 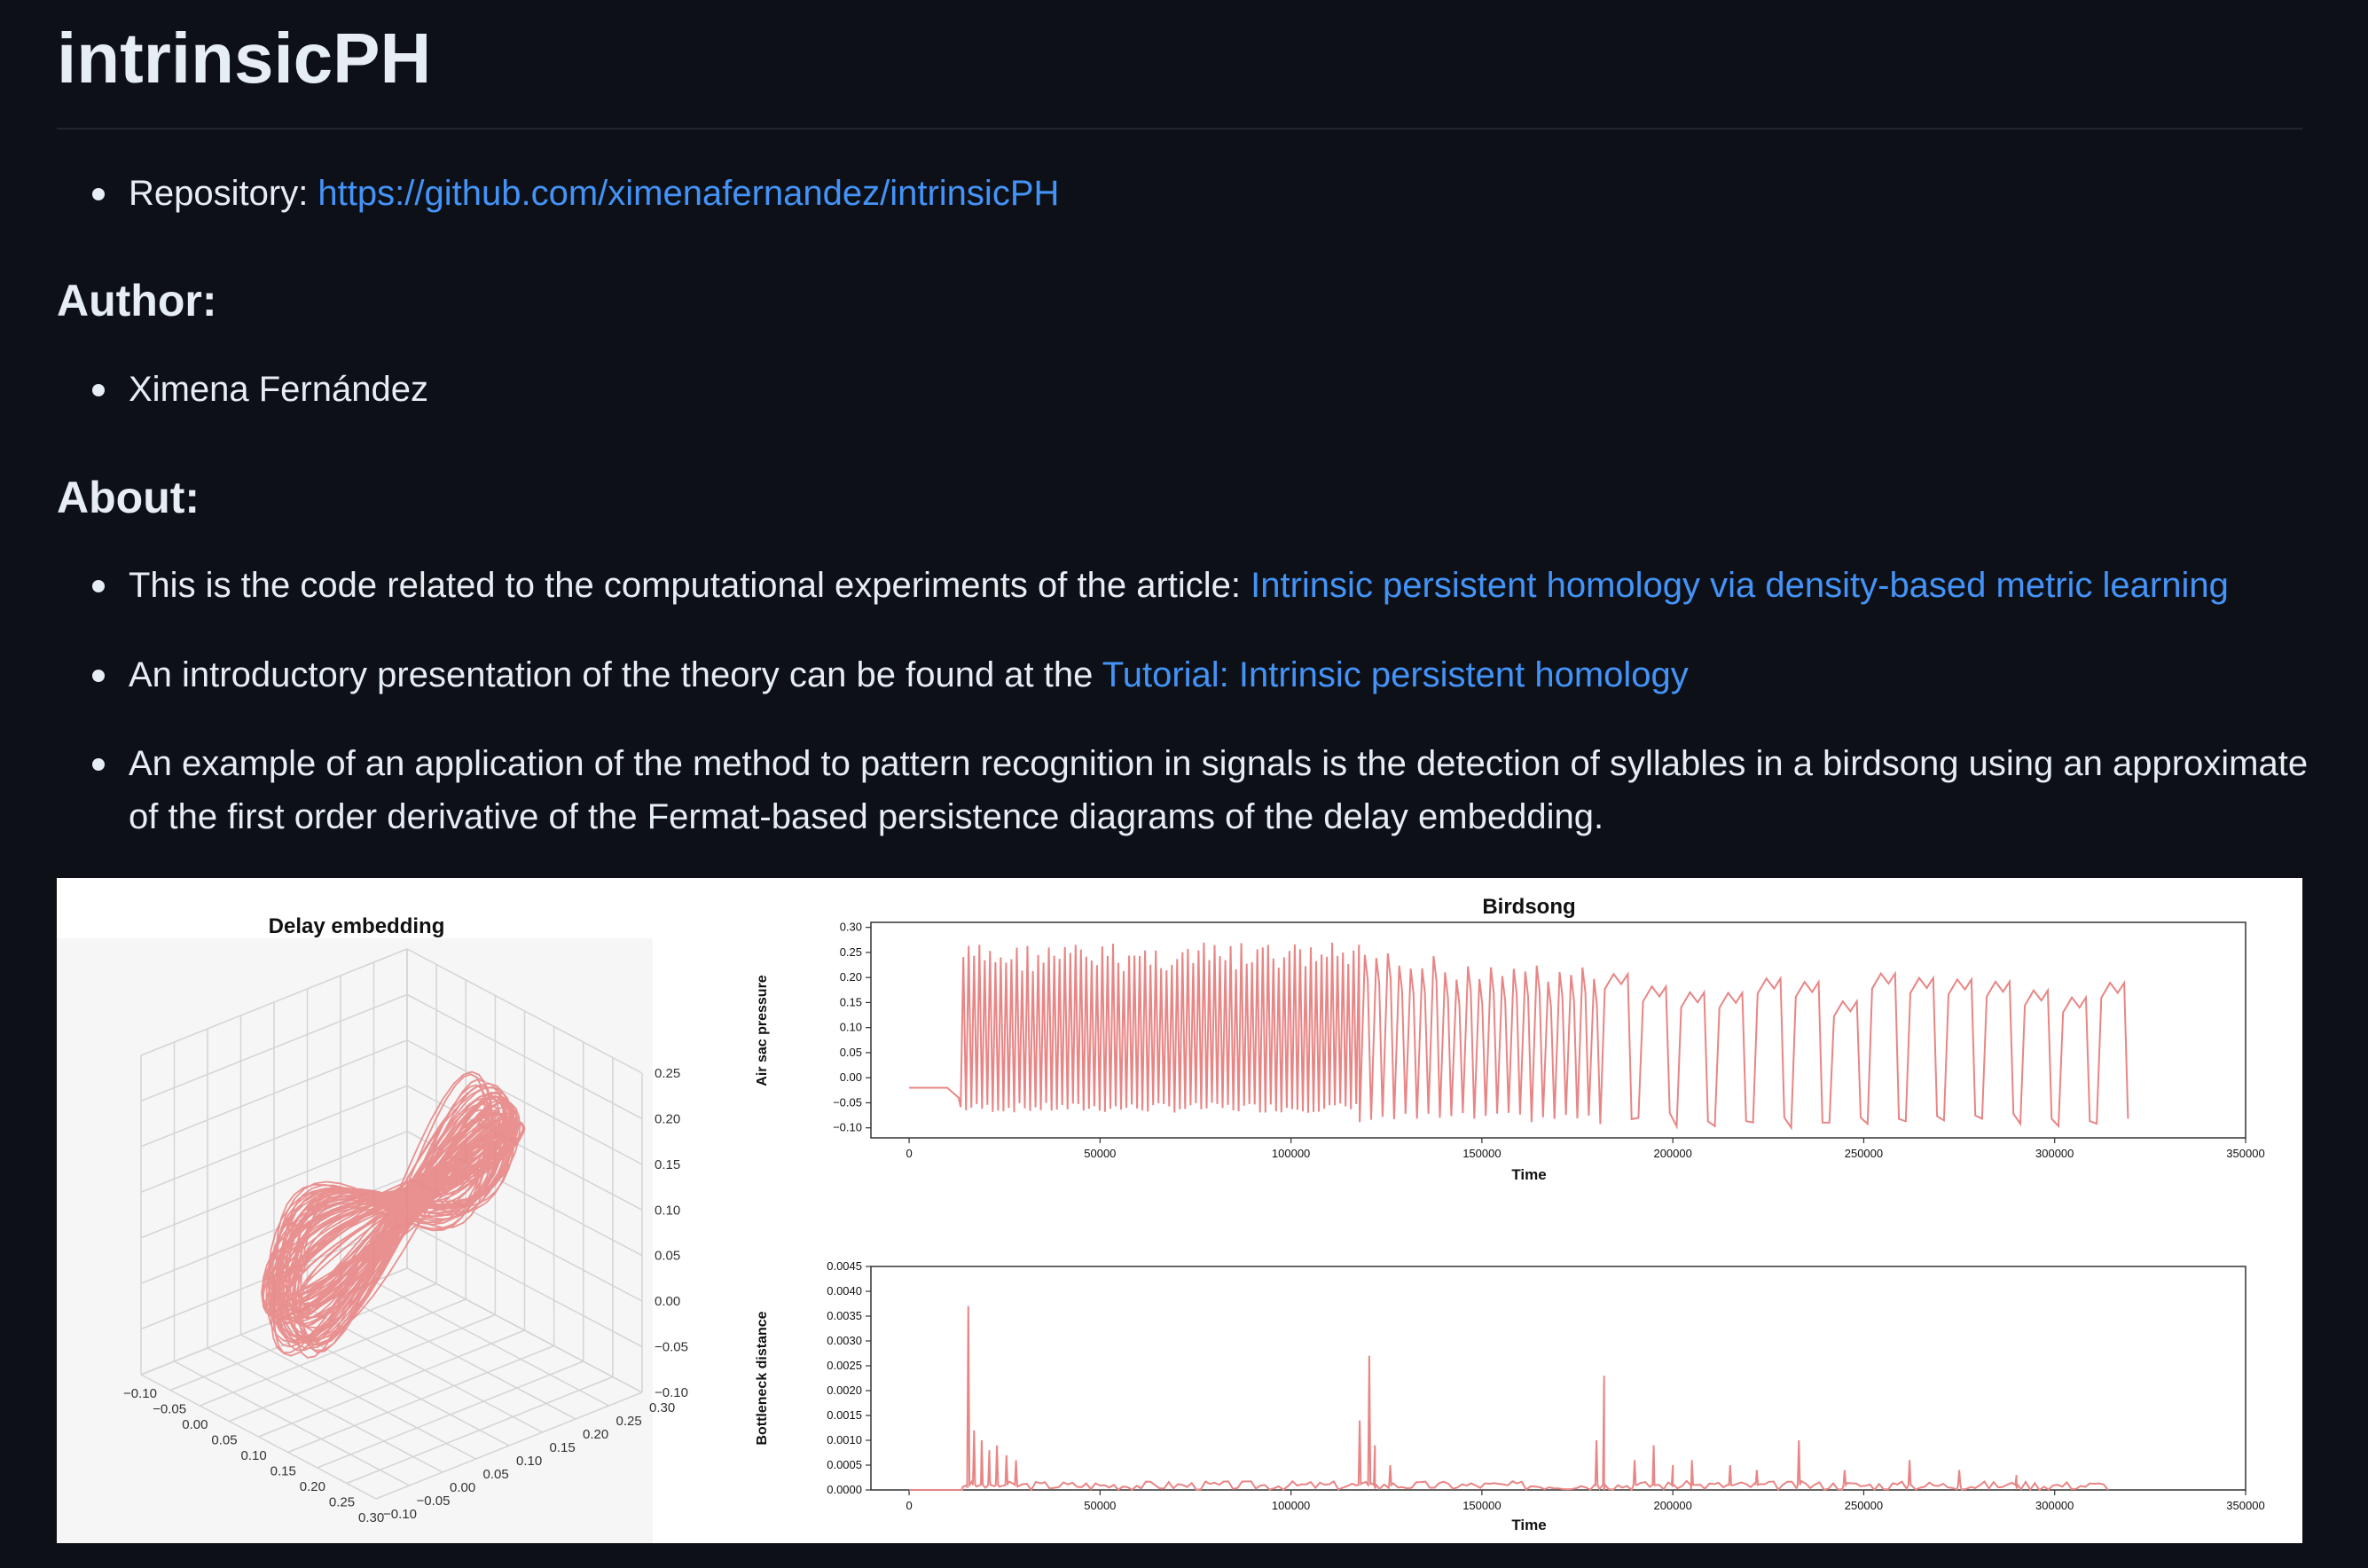 What do you see at coordinates (140, 1393) in the screenshot?
I see `embedding-xtick-label: −0.10` at bounding box center [140, 1393].